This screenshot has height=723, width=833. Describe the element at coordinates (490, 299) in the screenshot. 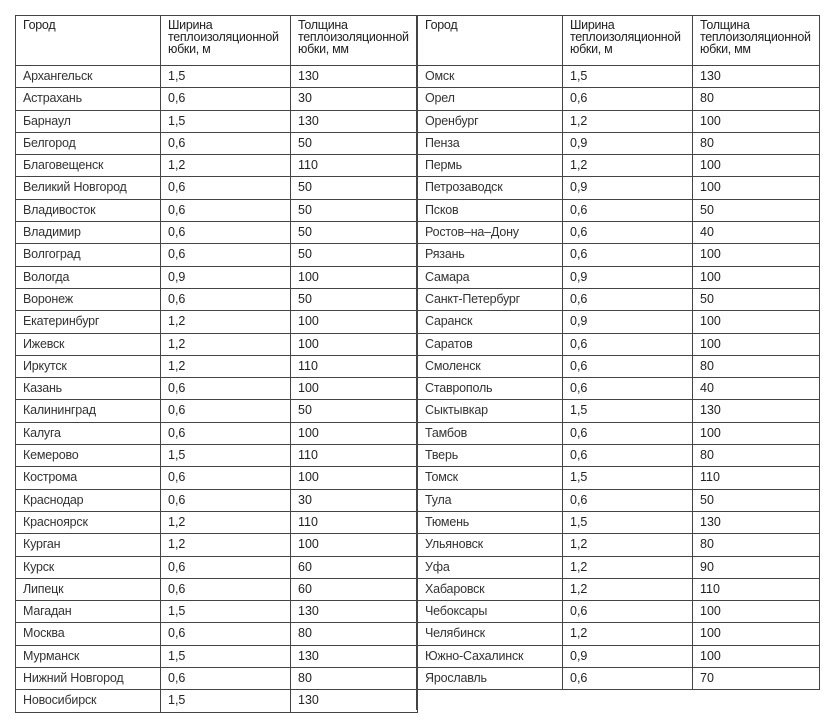

I see `city-cell: Санкт-Петербург` at that location.